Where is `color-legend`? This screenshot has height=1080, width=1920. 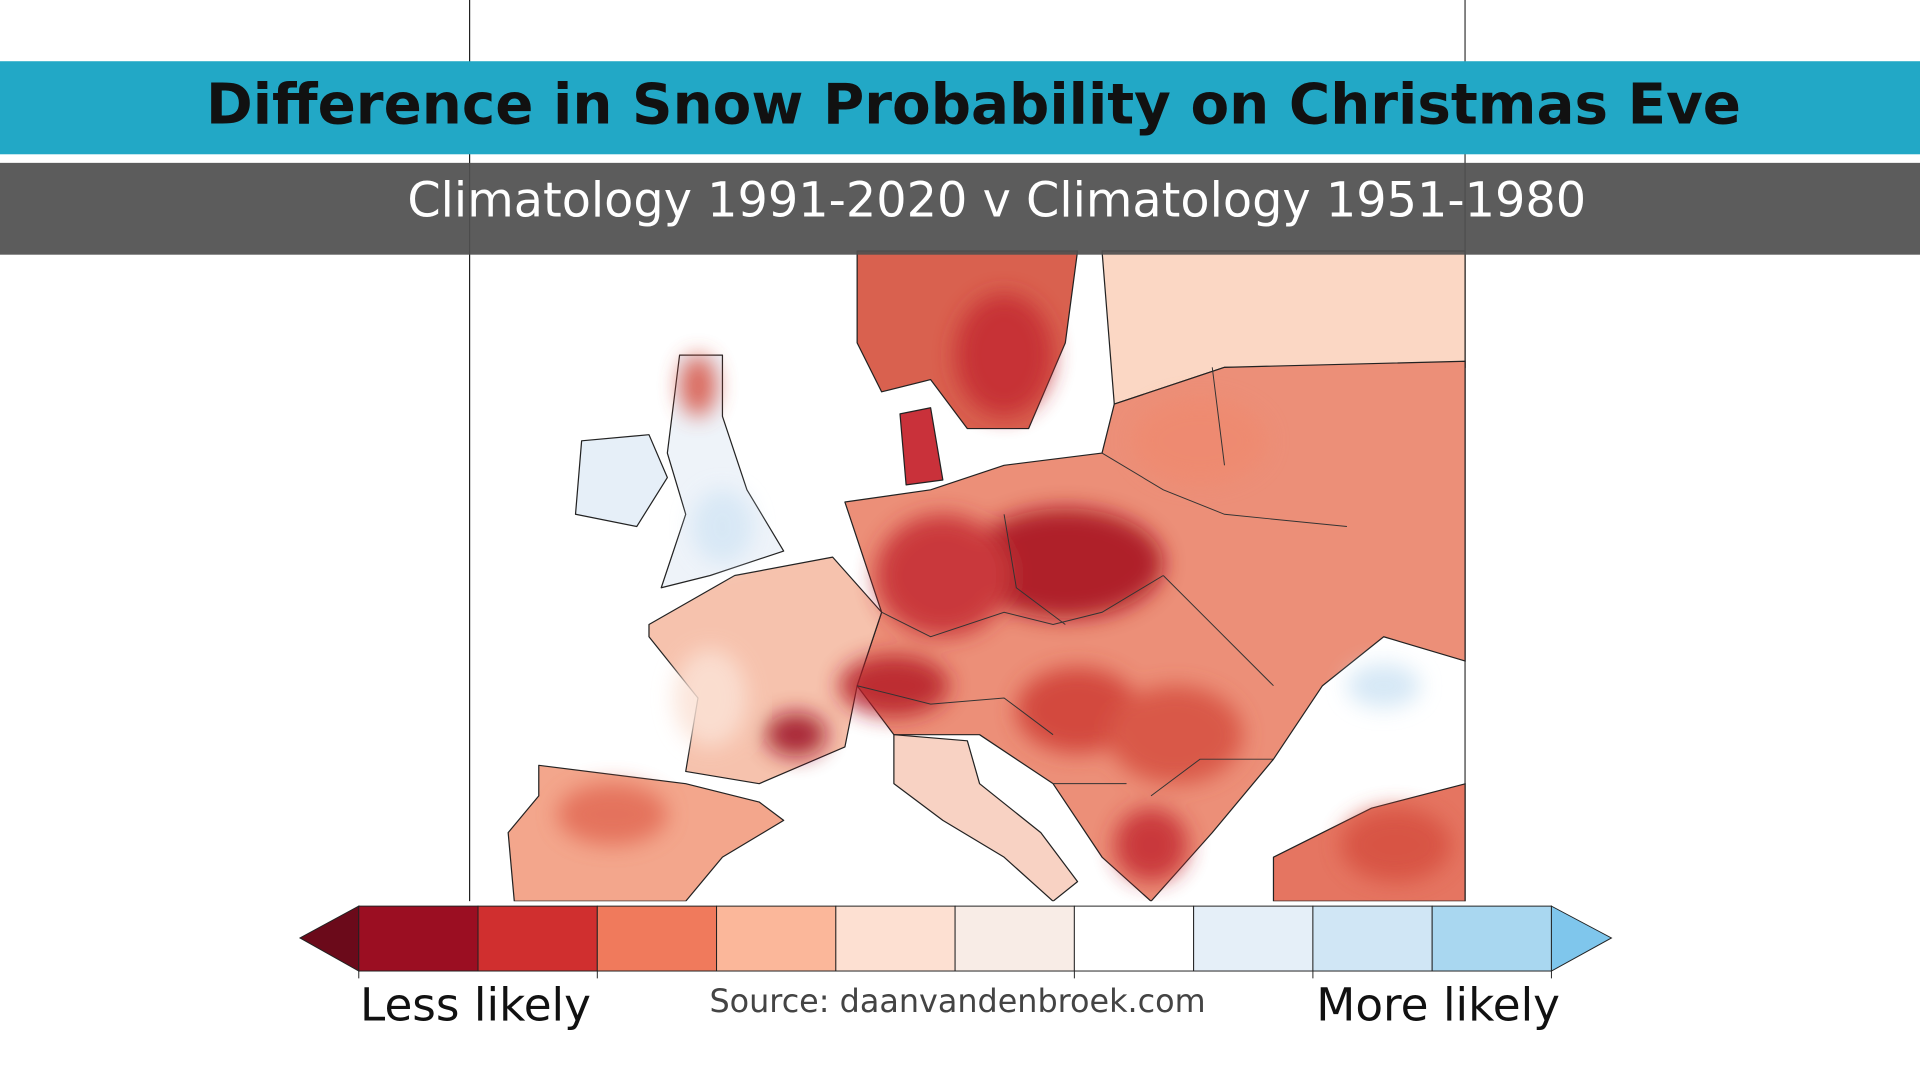 color-legend is located at coordinates (955, 942).